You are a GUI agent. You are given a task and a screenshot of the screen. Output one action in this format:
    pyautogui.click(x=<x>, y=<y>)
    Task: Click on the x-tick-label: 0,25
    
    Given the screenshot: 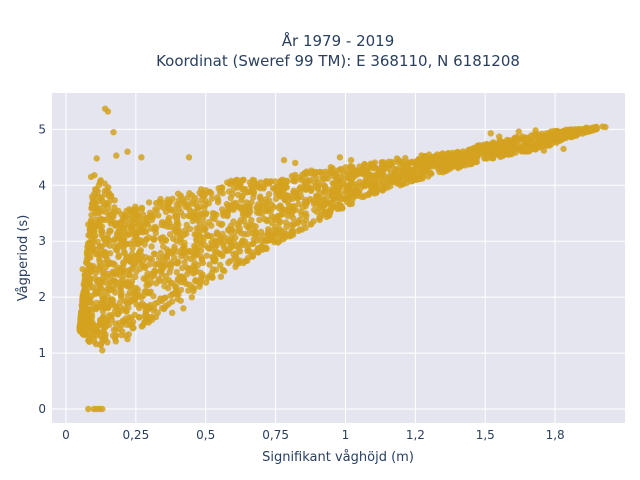 What is the action you would take?
    pyautogui.click(x=135, y=435)
    